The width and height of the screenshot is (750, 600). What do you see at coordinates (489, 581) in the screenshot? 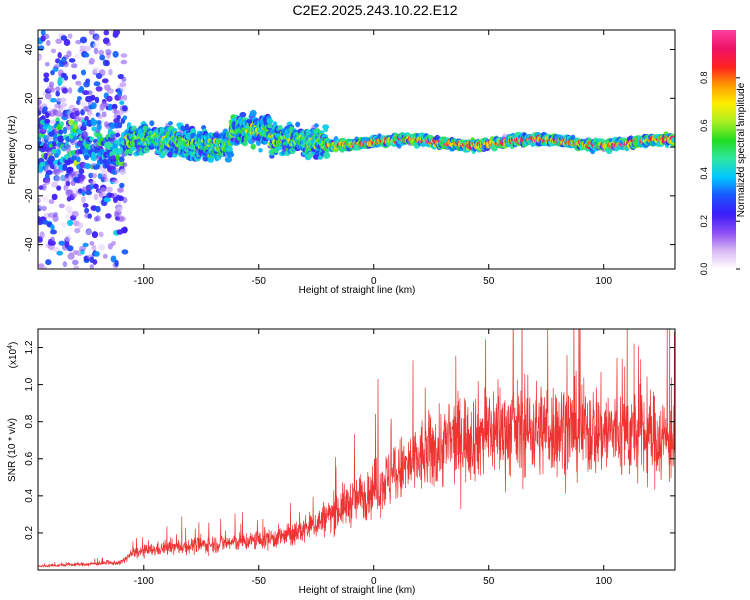
I see `x-tick-label: 50` at bounding box center [489, 581].